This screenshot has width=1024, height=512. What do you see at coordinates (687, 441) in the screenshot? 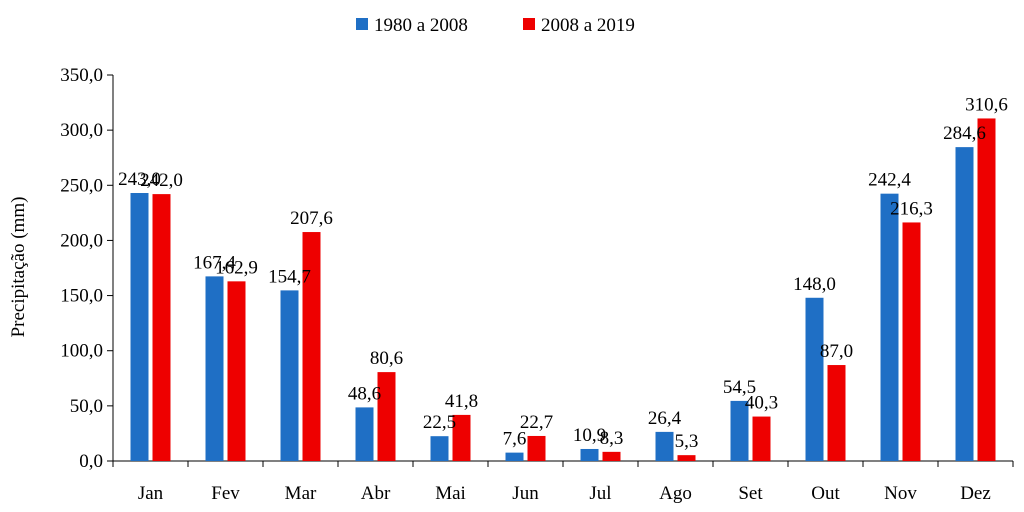
I see `data-label: 5,3` at bounding box center [687, 441].